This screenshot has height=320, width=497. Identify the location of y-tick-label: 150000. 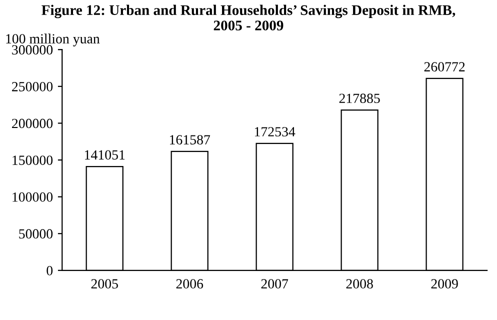
(32, 160).